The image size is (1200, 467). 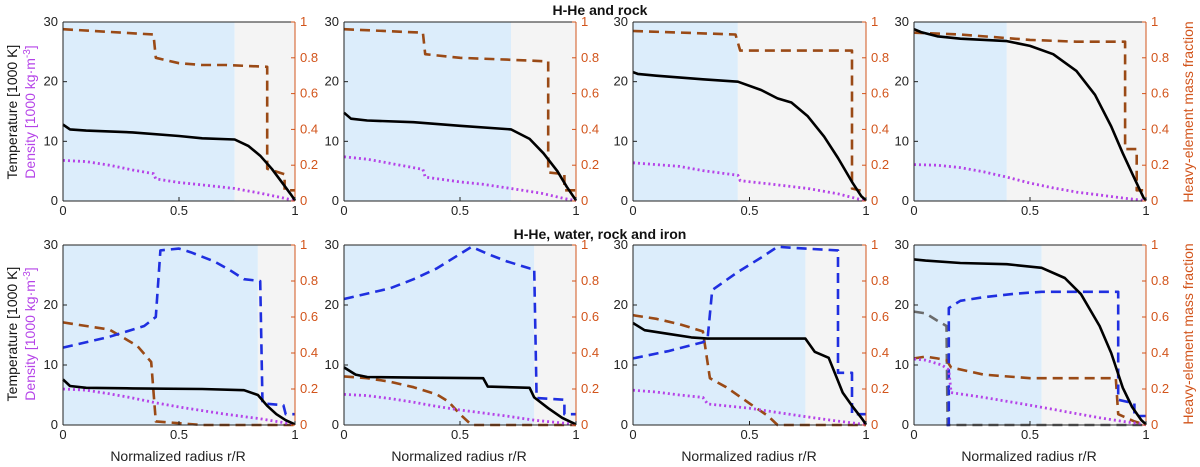 What do you see at coordinates (264, 111) in the screenshot?
I see `panel-r1c1-envelope-shade` at bounding box center [264, 111].